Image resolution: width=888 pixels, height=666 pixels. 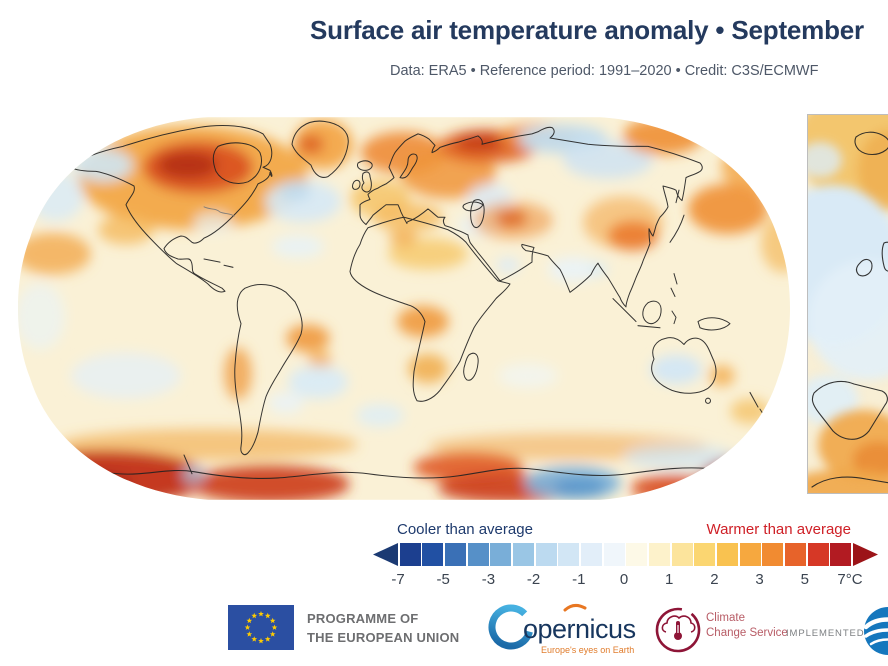 What do you see at coordinates (385, 554) in the screenshot?
I see `colorbar-left-arrow-icon` at bounding box center [385, 554].